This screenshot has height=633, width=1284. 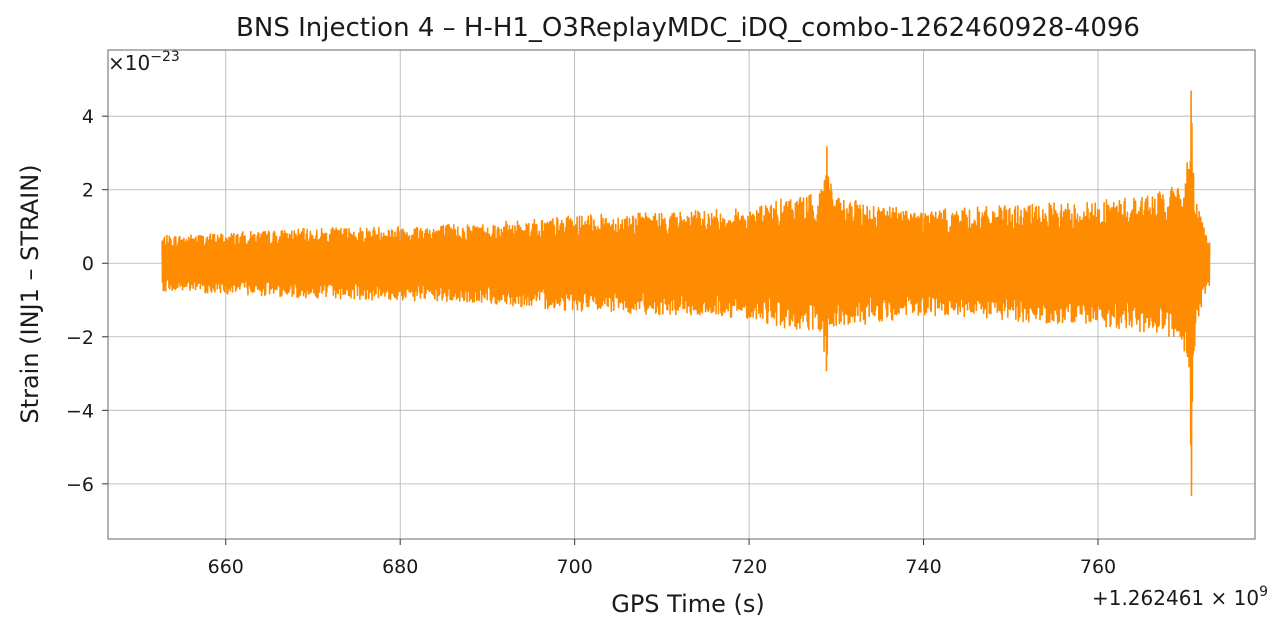 What do you see at coordinates (575, 567) in the screenshot?
I see `x-tick-label: 700` at bounding box center [575, 567].